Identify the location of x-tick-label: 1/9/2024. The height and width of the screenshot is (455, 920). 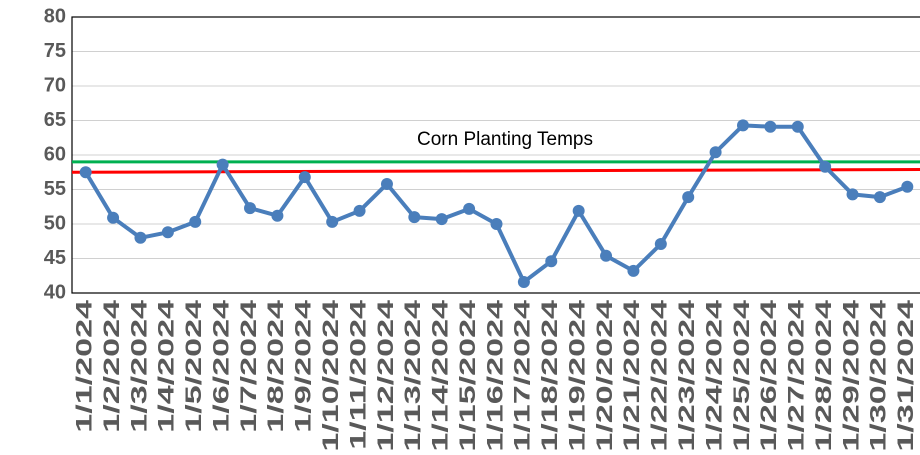
(303, 366).